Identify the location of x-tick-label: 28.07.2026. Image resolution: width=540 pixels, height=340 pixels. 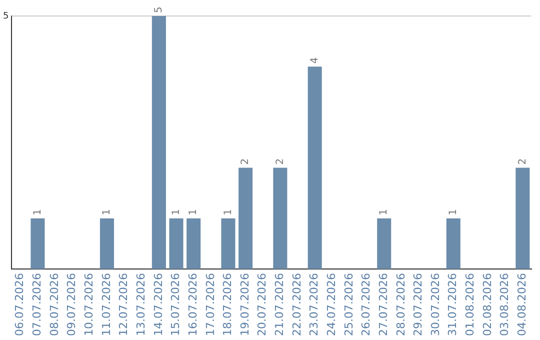
(401, 304).